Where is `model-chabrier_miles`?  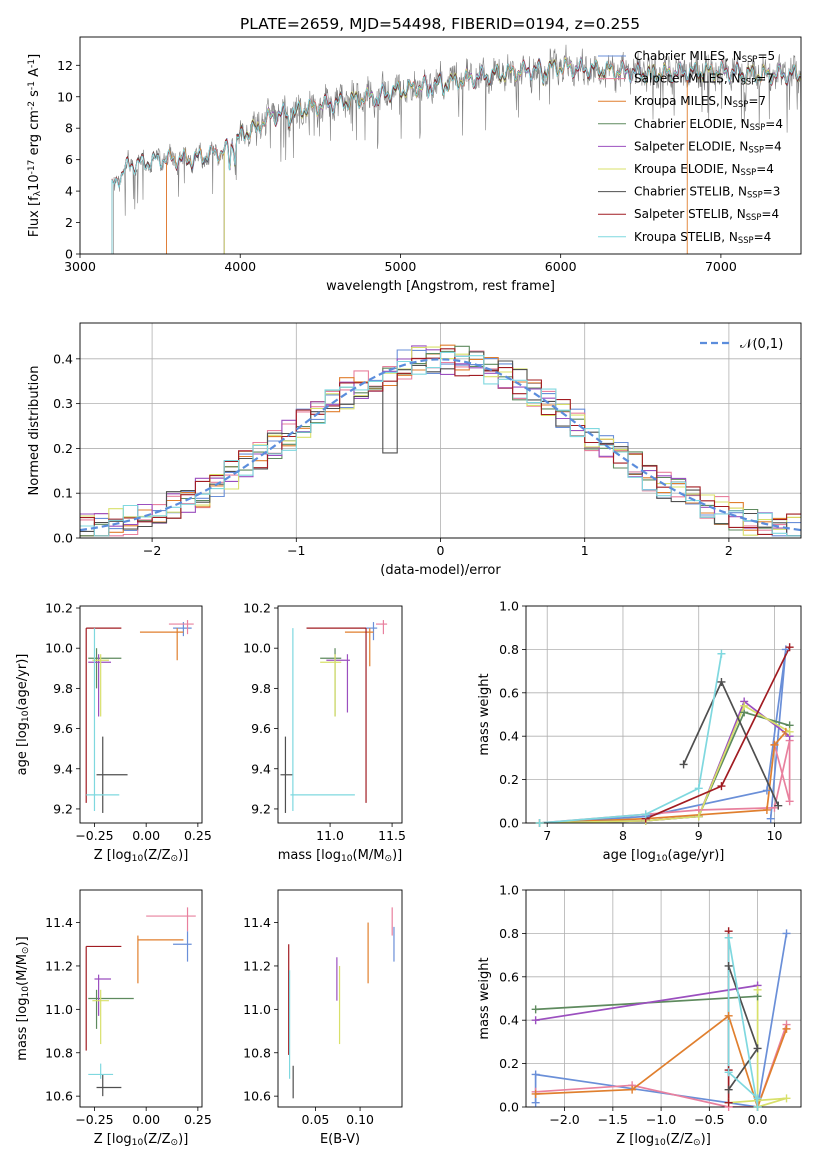
model-chabrier_miles is located at coordinates (483, 155).